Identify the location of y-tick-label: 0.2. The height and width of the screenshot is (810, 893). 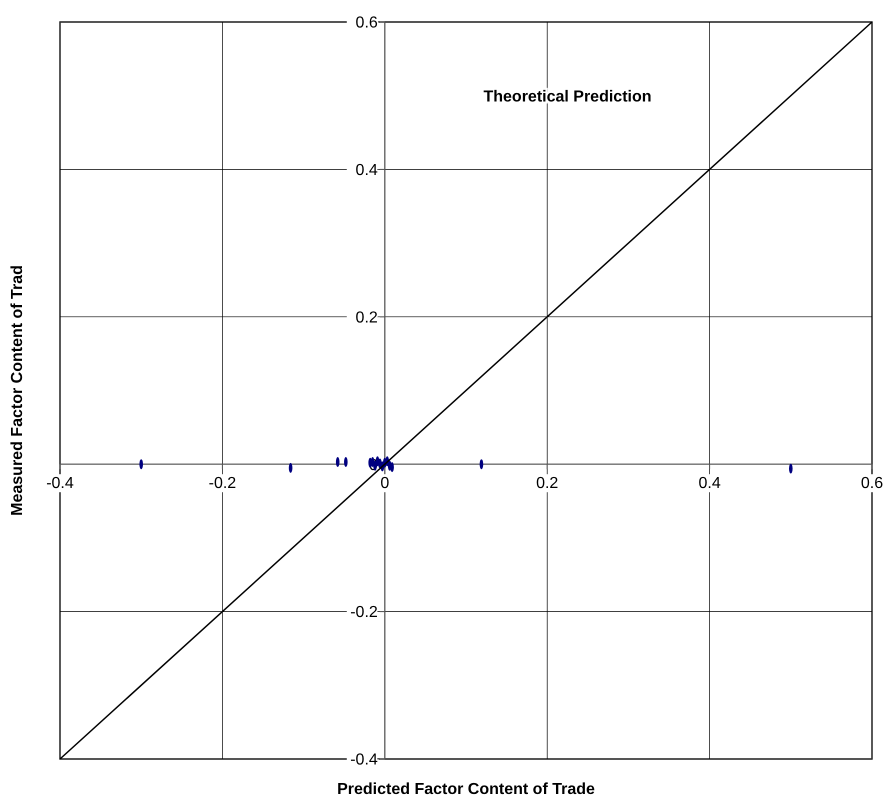
(367, 317).